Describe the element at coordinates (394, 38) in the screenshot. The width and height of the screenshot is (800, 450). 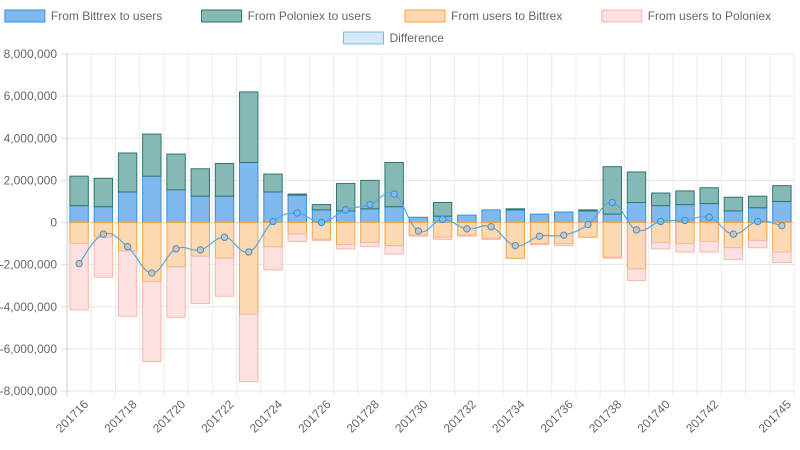
I see `legend-item-4: Difference` at that location.